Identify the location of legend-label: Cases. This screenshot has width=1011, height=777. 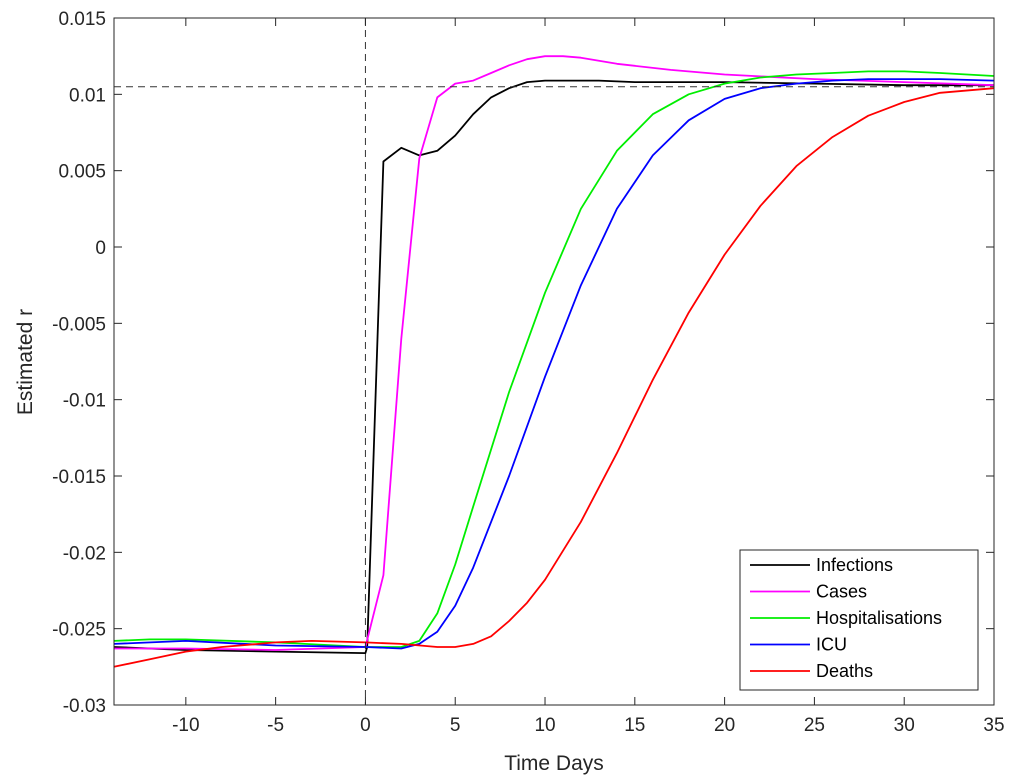
(841, 592).